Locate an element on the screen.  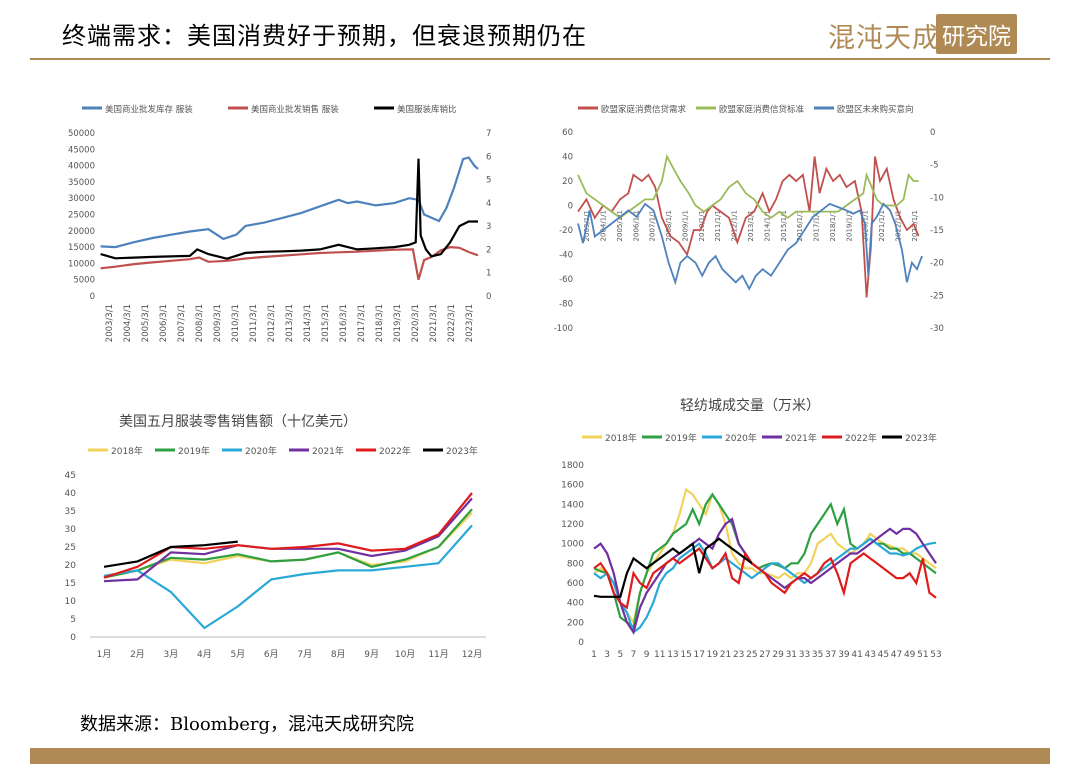
legend-label: 2022年 is located at coordinates (861, 438).